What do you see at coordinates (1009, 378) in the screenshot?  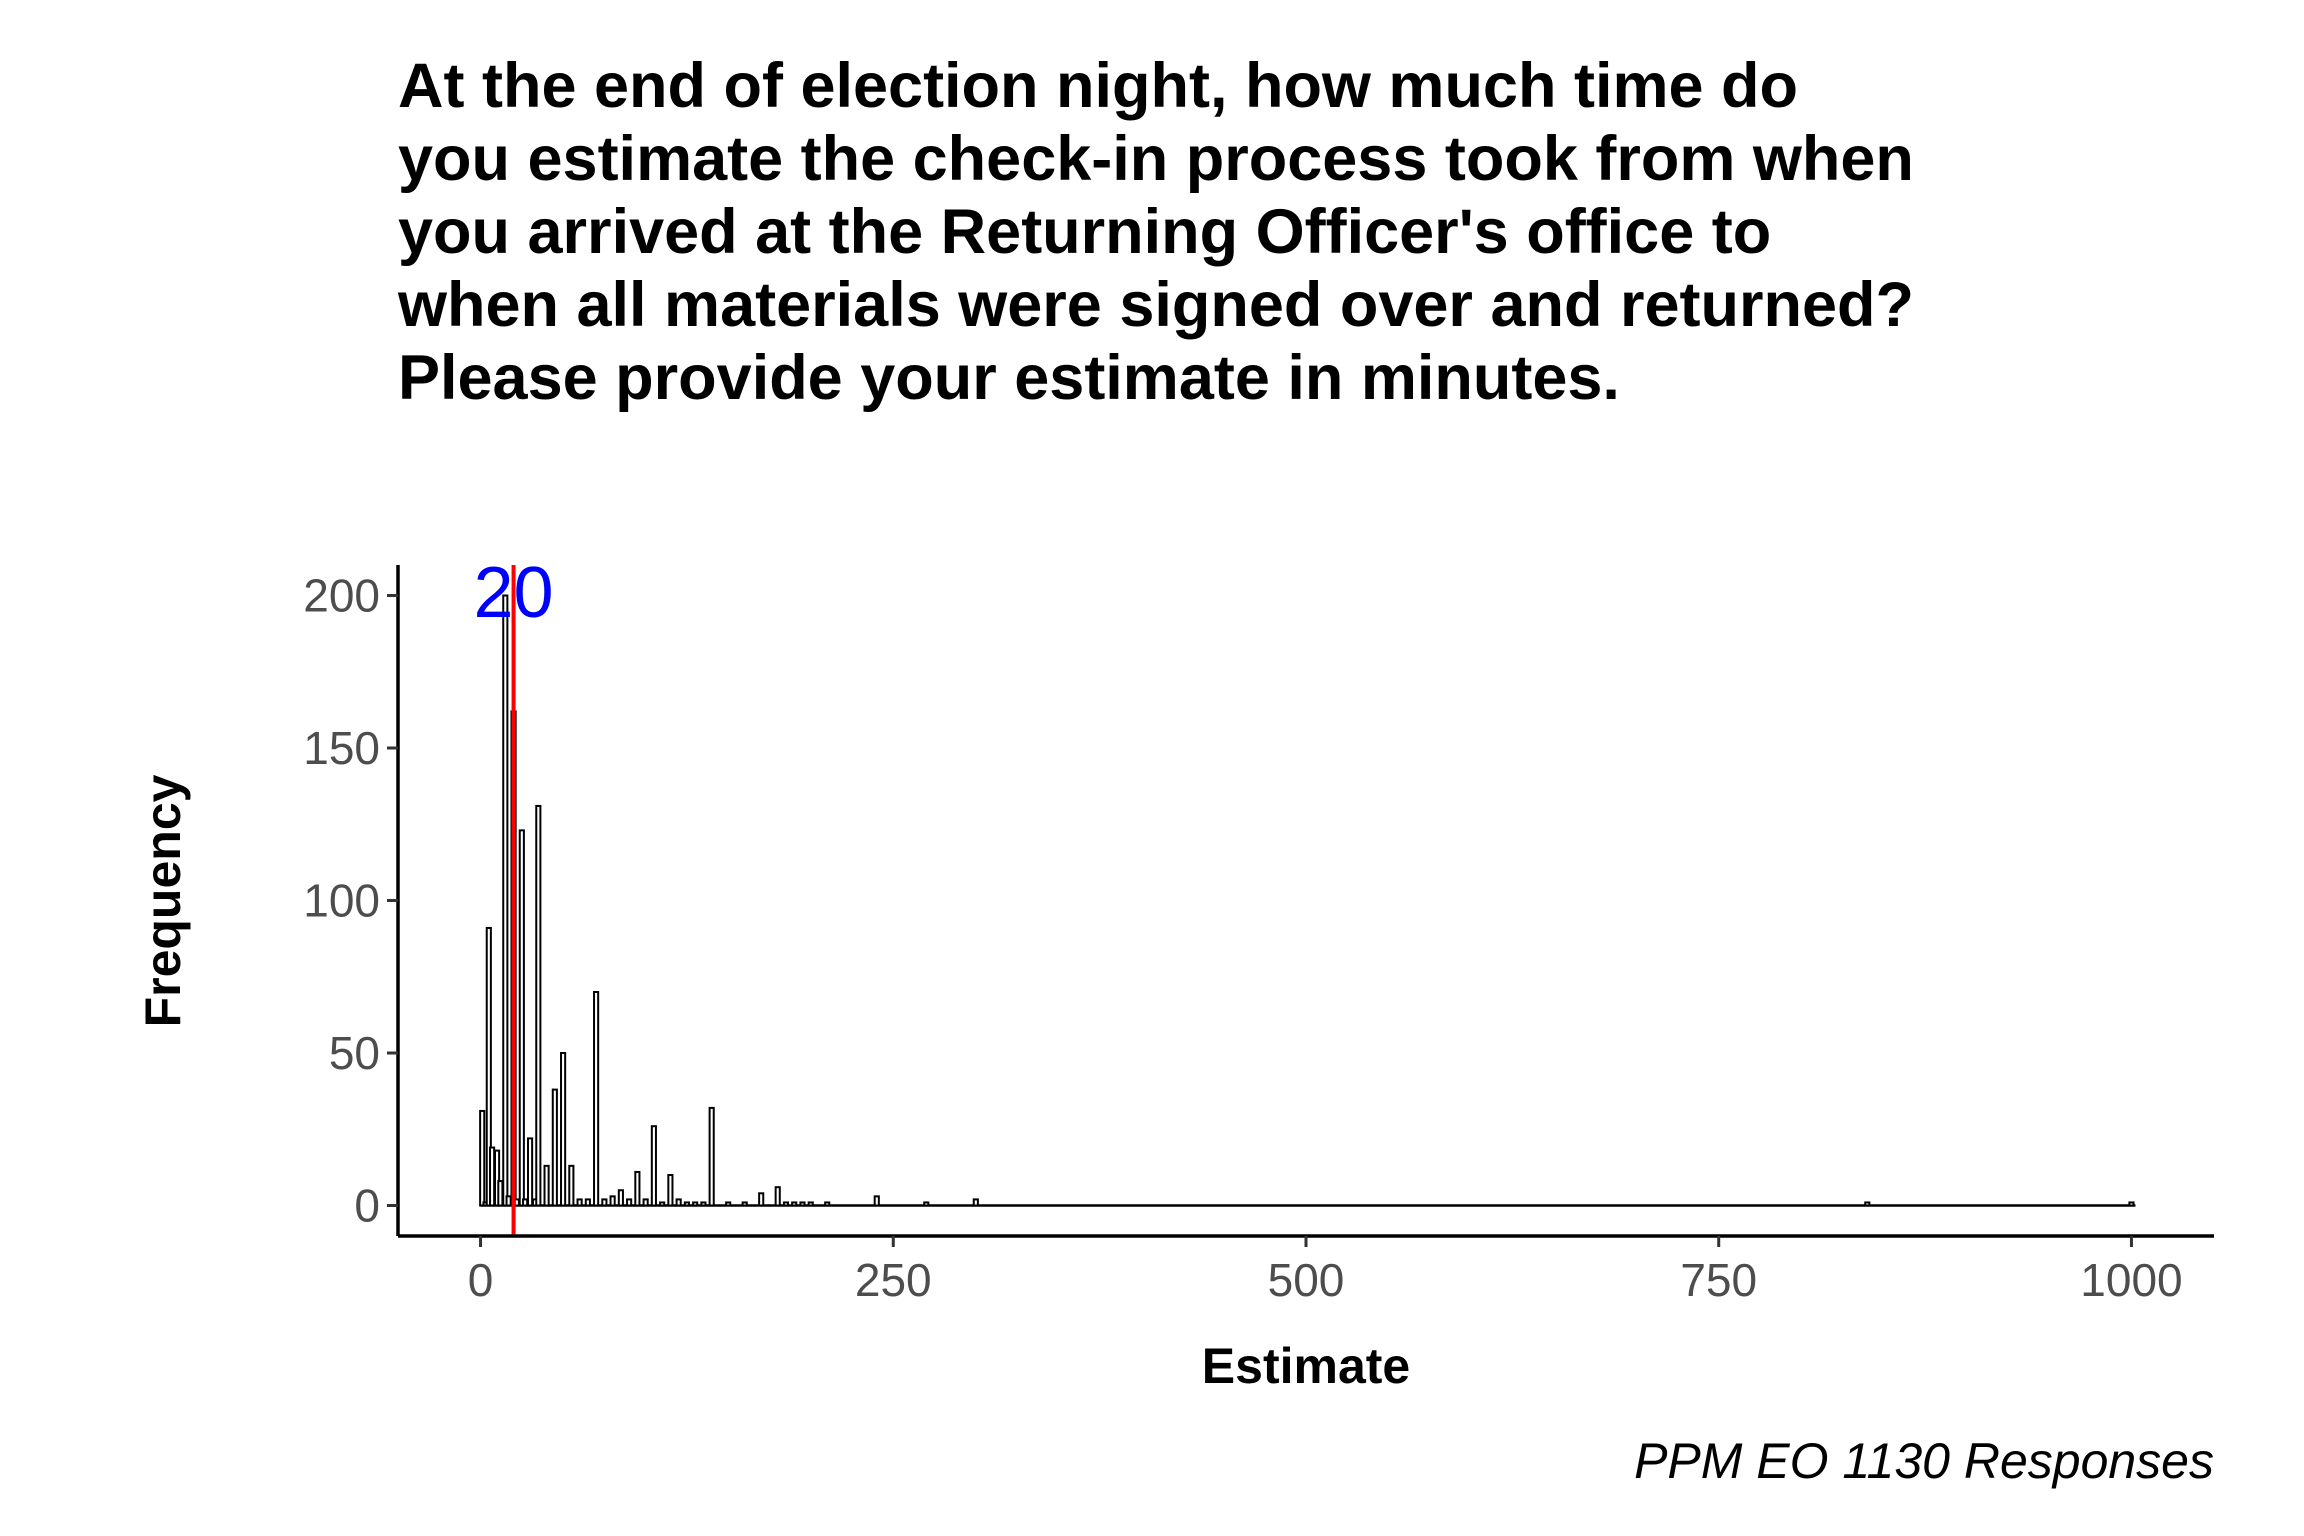 I see `title-line-5: Please provide your estimate in minutes.` at bounding box center [1009, 378].